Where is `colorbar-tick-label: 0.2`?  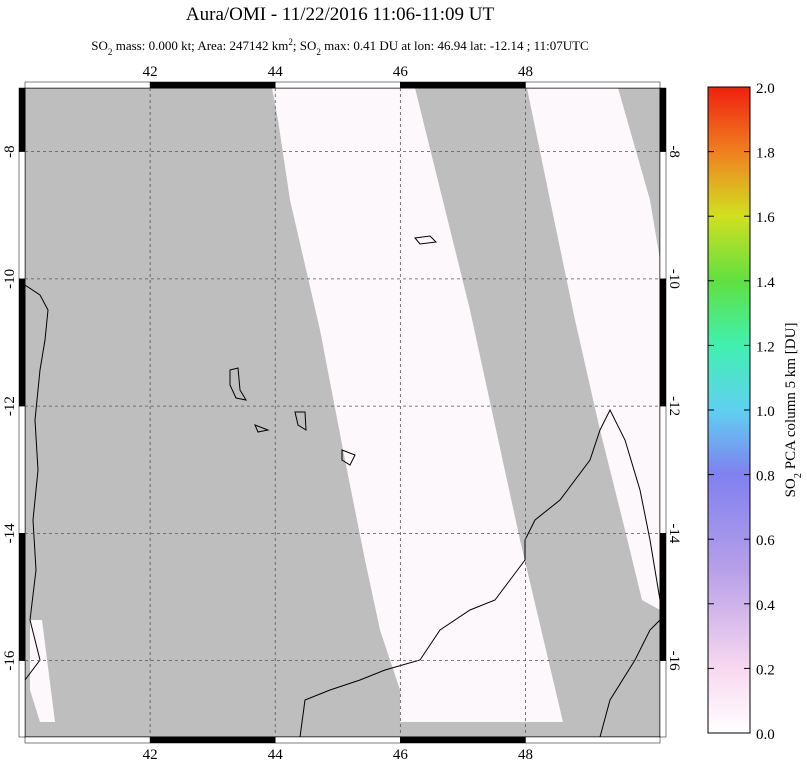
colorbar-tick-label: 0.2 is located at coordinates (765, 670).